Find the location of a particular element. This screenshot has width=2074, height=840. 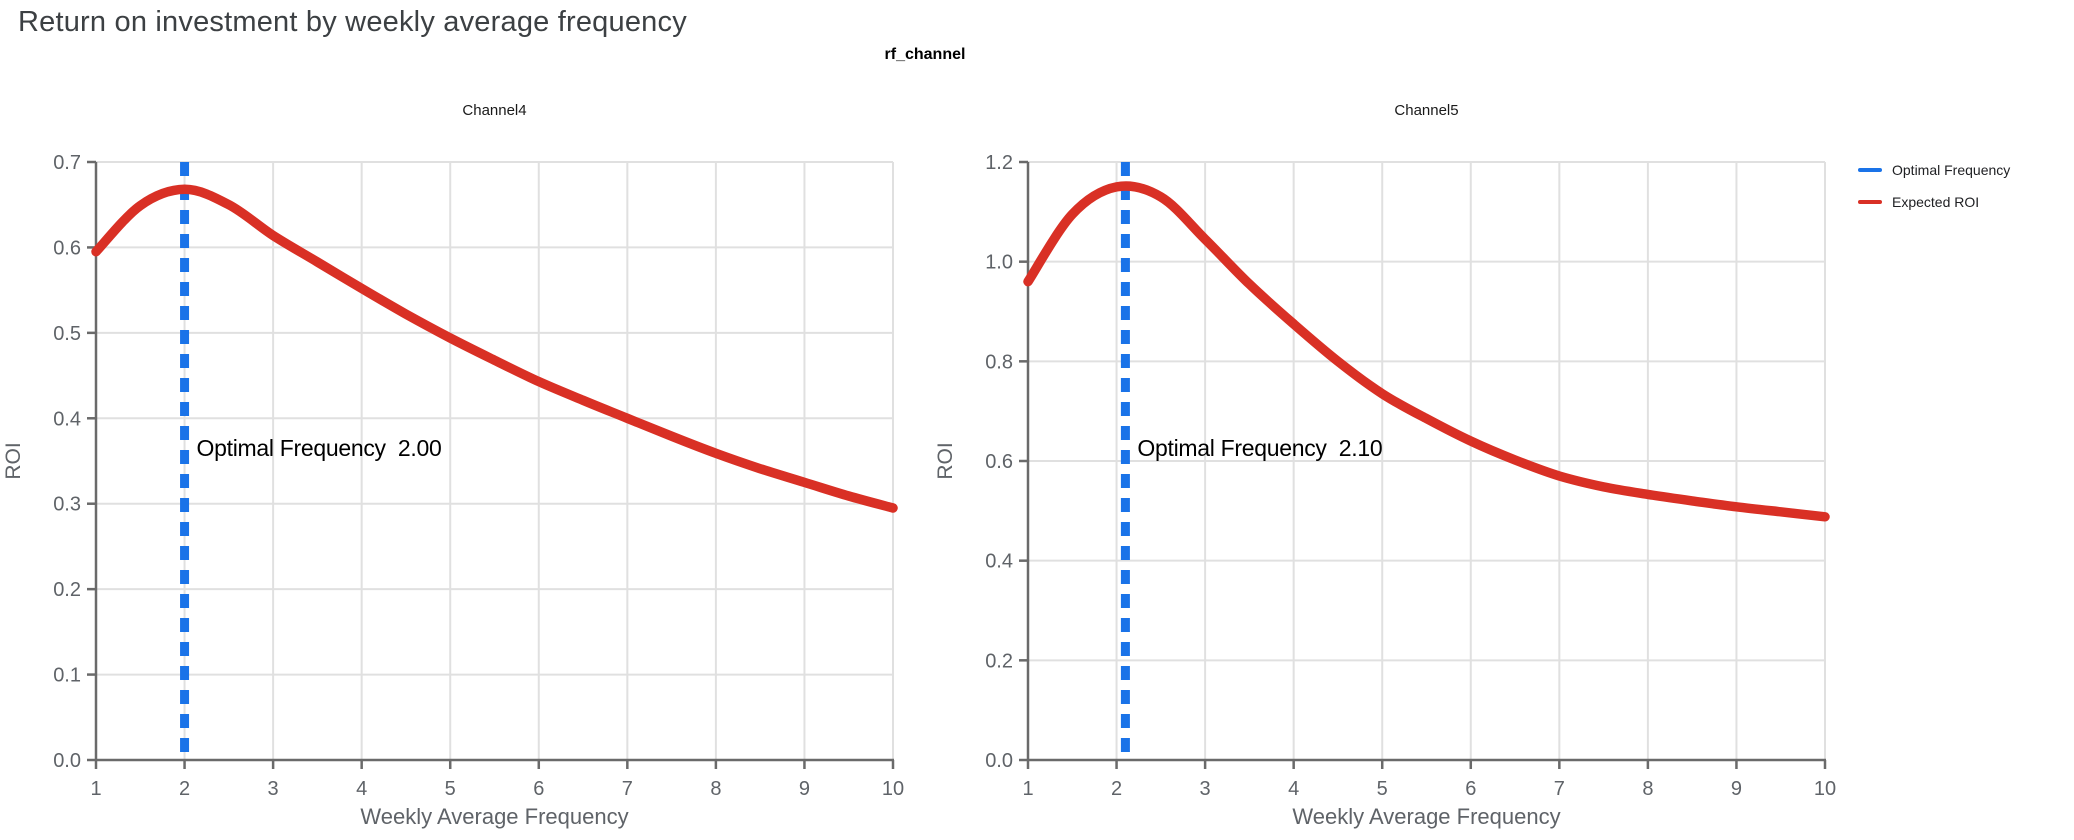

y-tick-label: 1.0 is located at coordinates (999, 263).